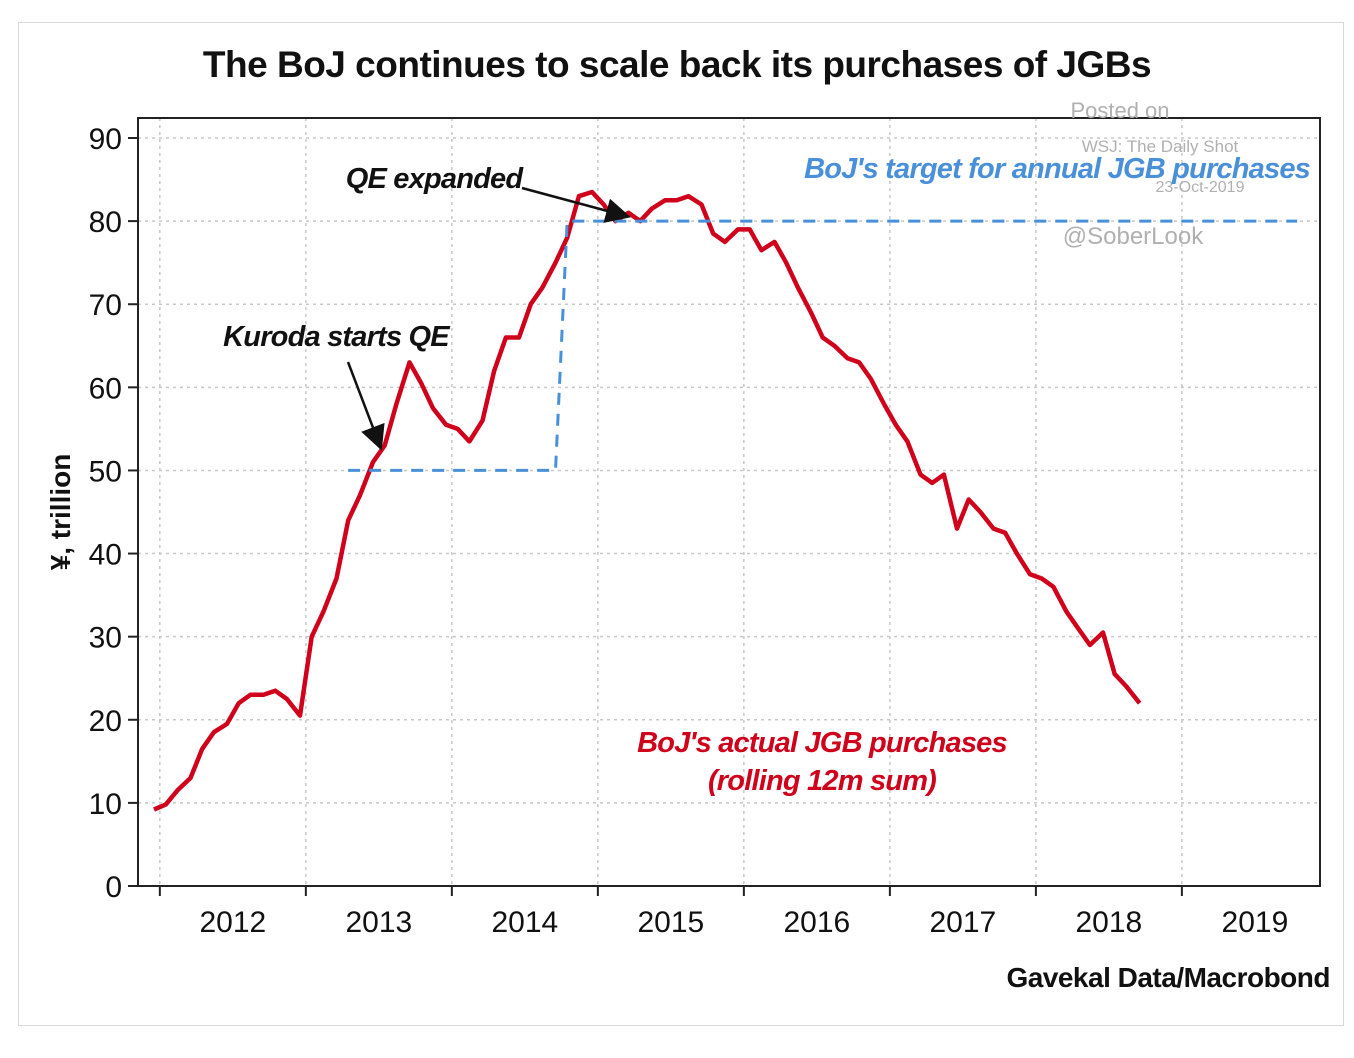 The height and width of the screenshot is (1058, 1354). Describe the element at coordinates (524, 922) in the screenshot. I see `x-tick-label: 2014` at that location.